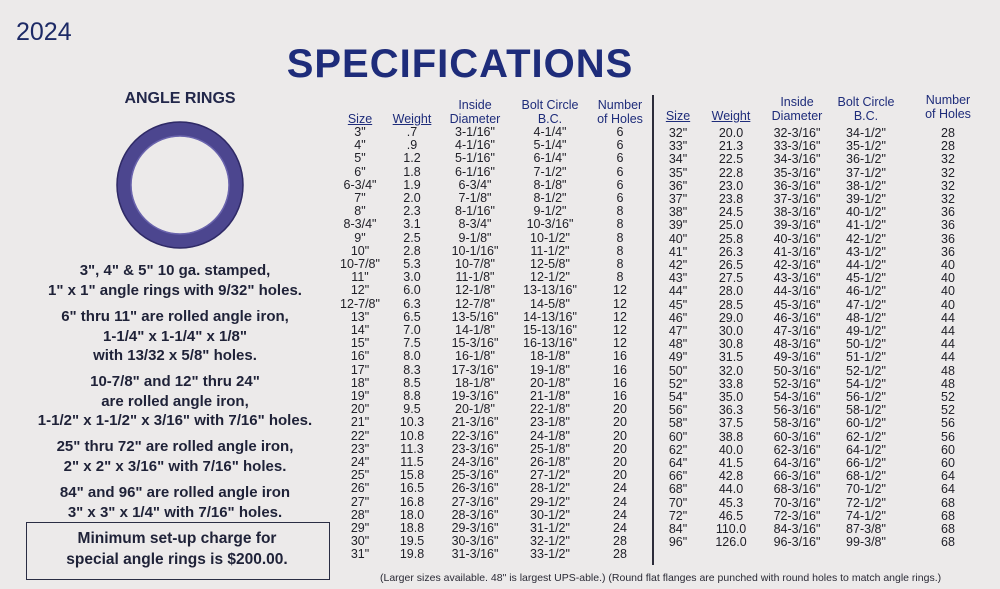 The image size is (1000, 589). I want to click on table-cell: 2.8, so click(412, 250).